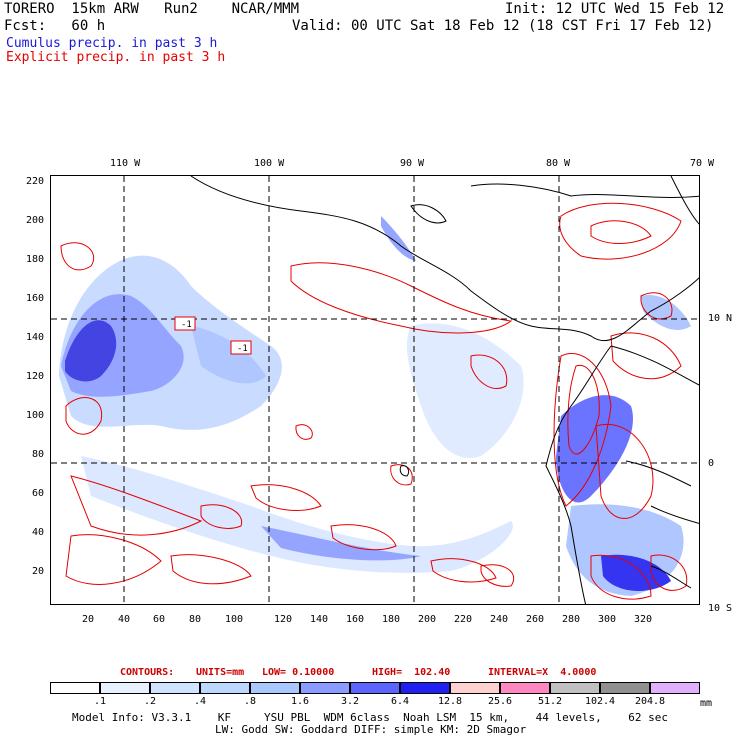  Describe the element at coordinates (116, 57) in the screenshot. I see `explicit-caption: Explicit precip. in past 3 h` at that location.